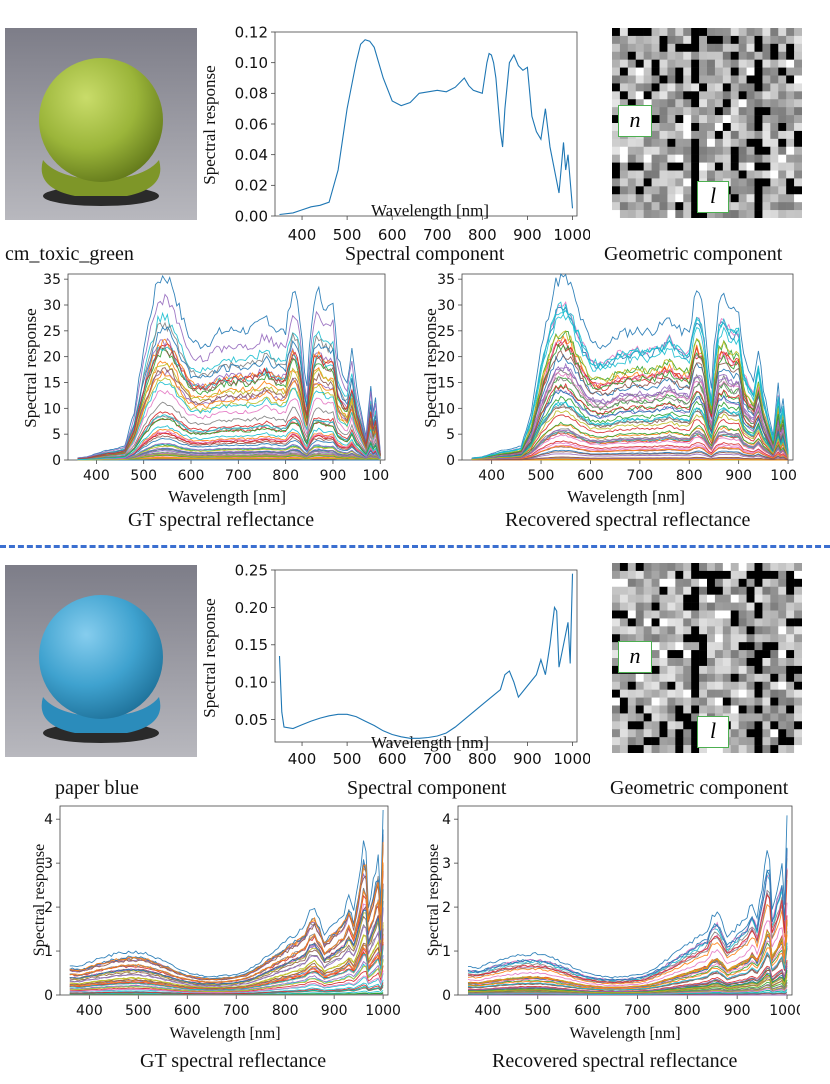 The height and width of the screenshot is (1084, 830). I want to click on y-tick-label: 10, so click(52, 409).